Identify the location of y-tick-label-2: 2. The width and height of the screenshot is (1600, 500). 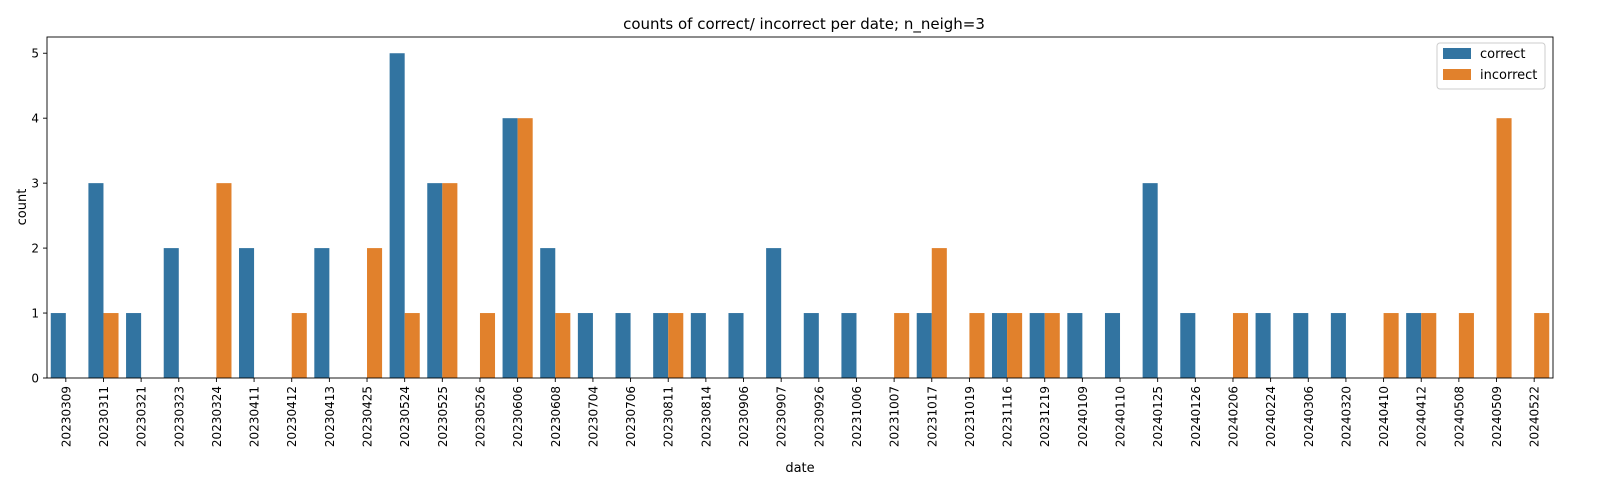
(35, 249).